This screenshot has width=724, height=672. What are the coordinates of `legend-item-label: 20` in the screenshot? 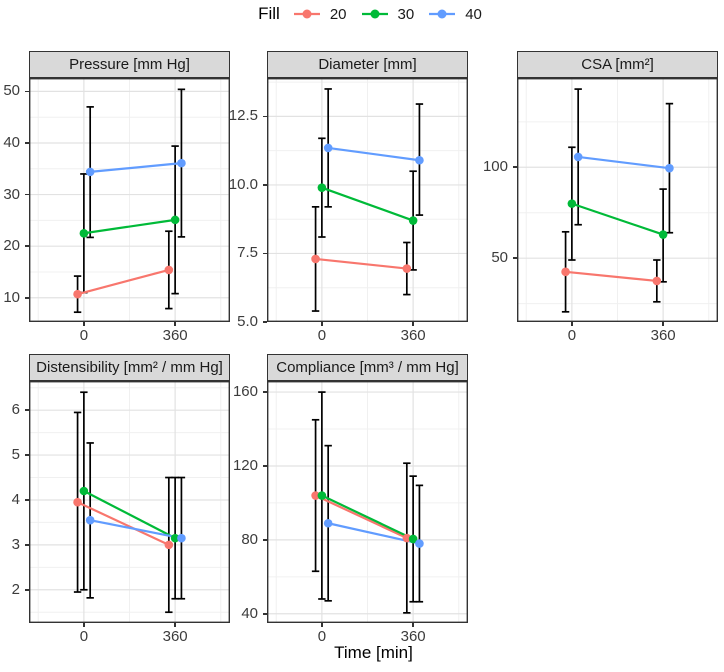 It's located at (338, 14).